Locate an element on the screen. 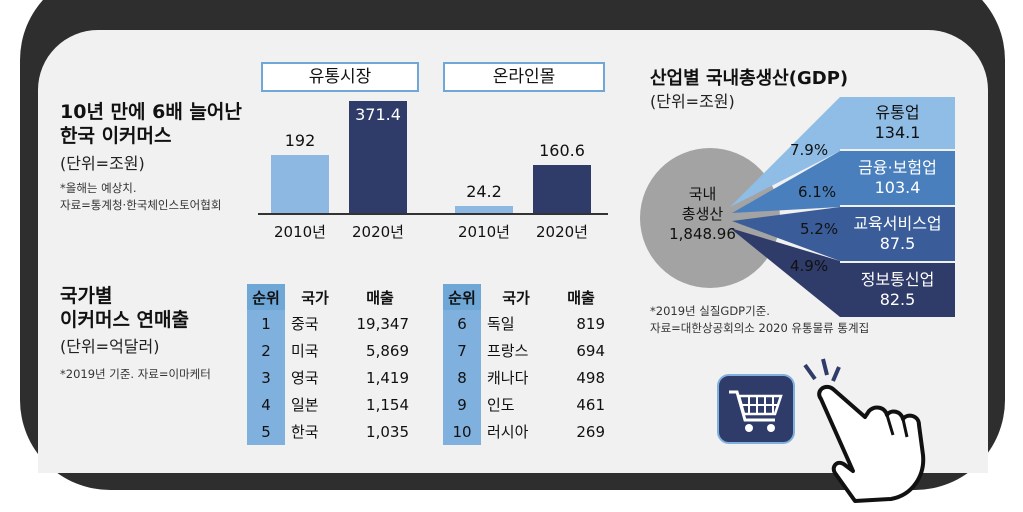 The height and width of the screenshot is (512, 1023). table-row: 8 캐나다 498 is located at coordinates (527, 377).